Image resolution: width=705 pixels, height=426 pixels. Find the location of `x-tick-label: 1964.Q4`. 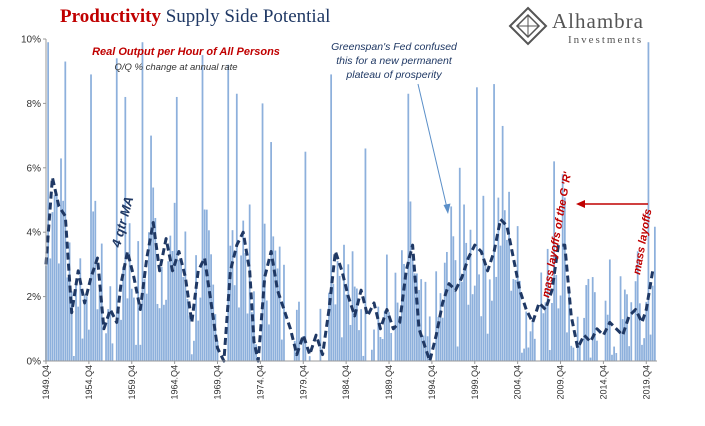

x-tick-label: 1964.Q4 is located at coordinates (175, 382).